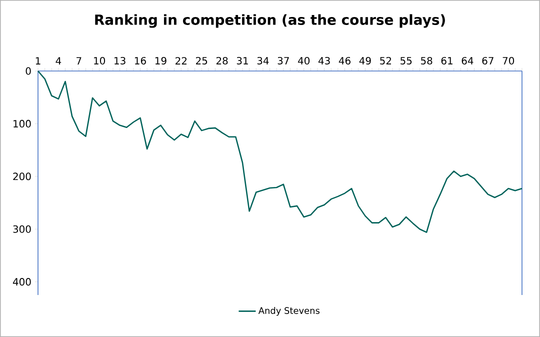 The height and width of the screenshot is (337, 540). I want to click on y-tick-label: 100, so click(22, 124).